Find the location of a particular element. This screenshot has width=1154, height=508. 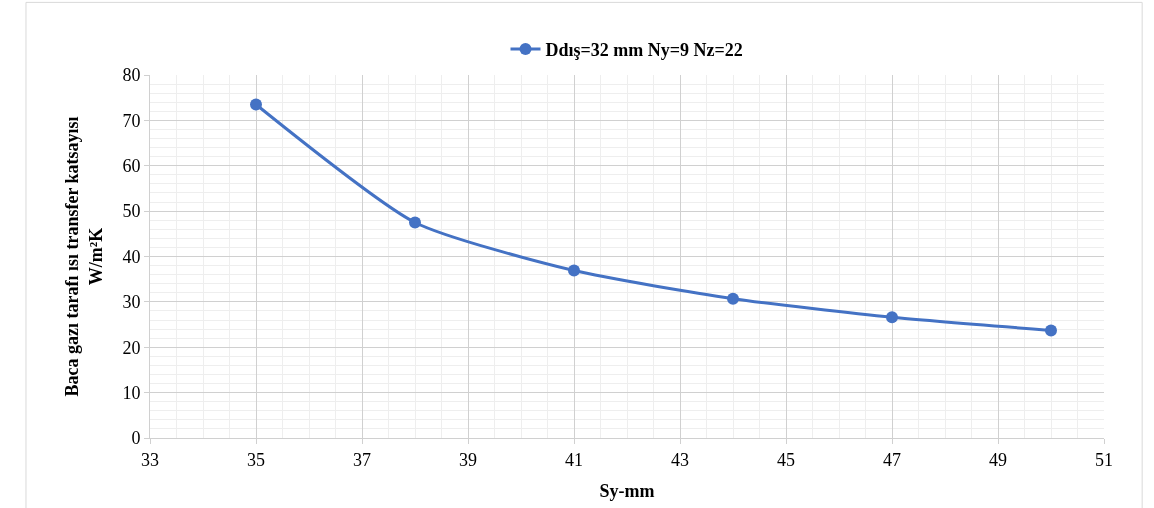

y-tick-label: 80 is located at coordinates (131, 75).